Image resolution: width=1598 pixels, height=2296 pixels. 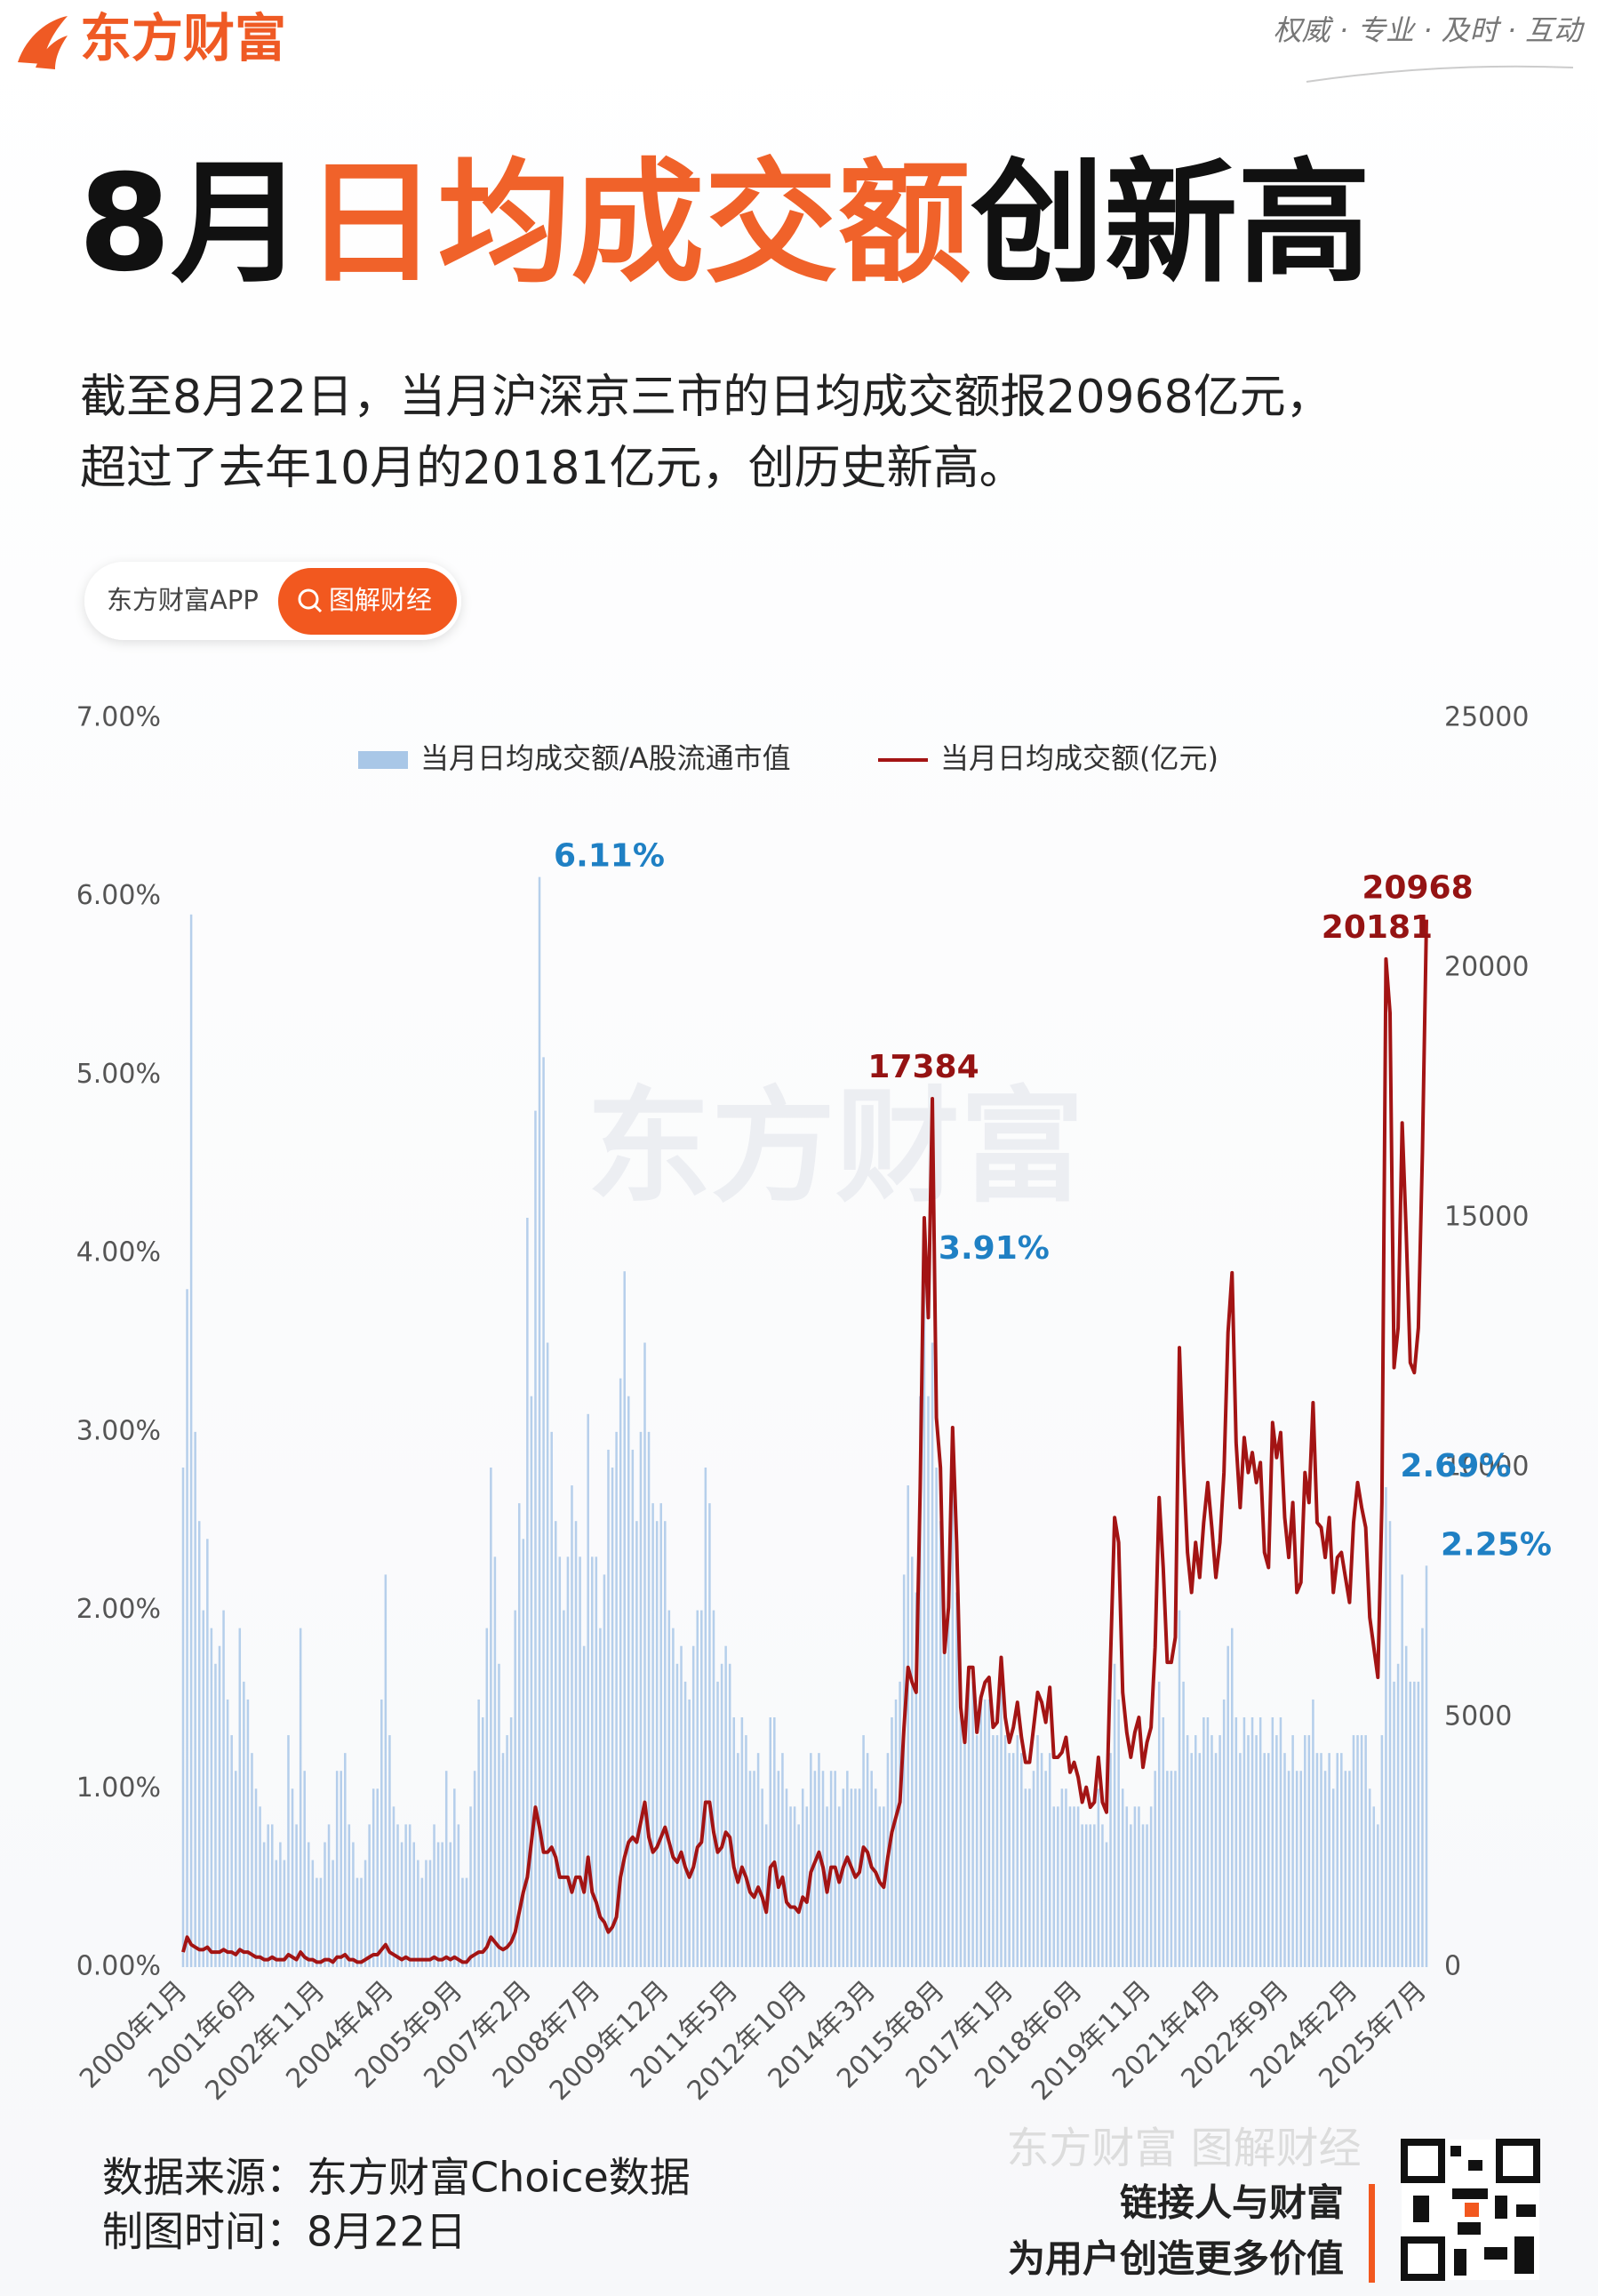 I want to click on data-label: 2.69%, so click(x=1455, y=1466).